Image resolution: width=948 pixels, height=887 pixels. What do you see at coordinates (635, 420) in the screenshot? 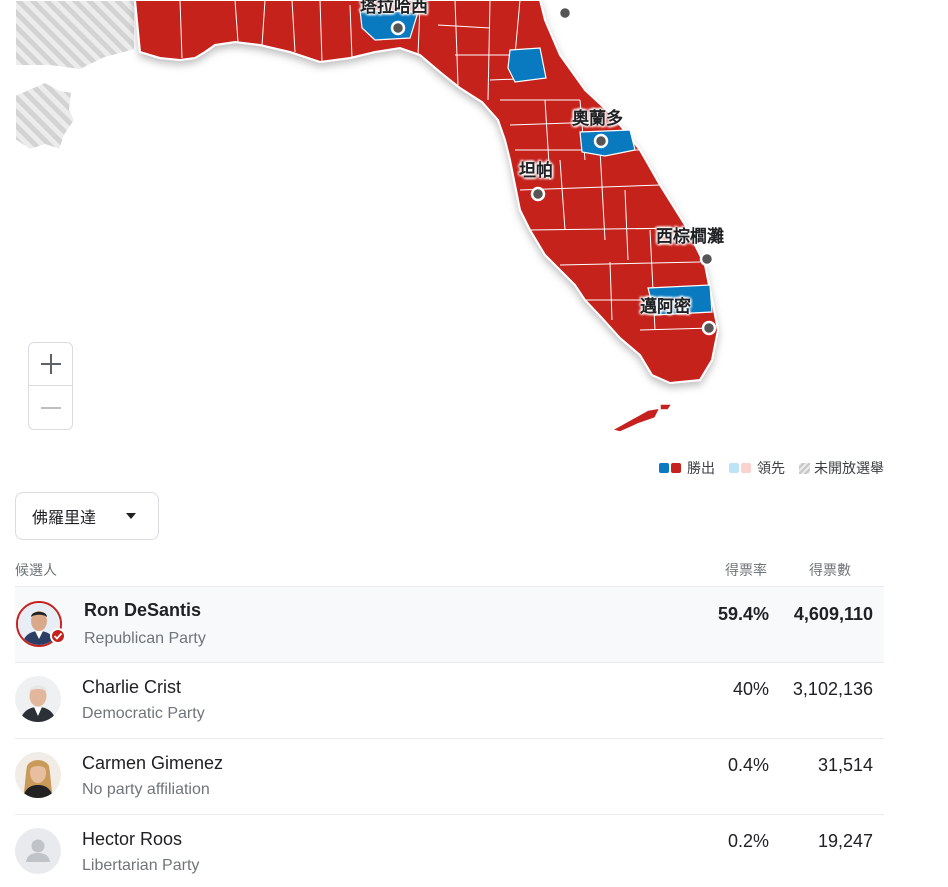
I see `florida-keys` at bounding box center [635, 420].